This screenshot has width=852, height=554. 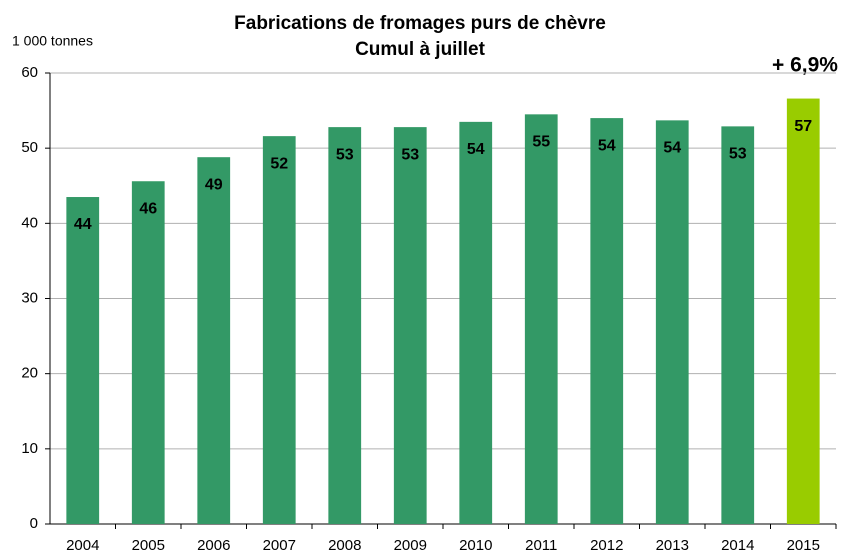 What do you see at coordinates (541, 545) in the screenshot?
I see `x-tick-label: 2011` at bounding box center [541, 545].